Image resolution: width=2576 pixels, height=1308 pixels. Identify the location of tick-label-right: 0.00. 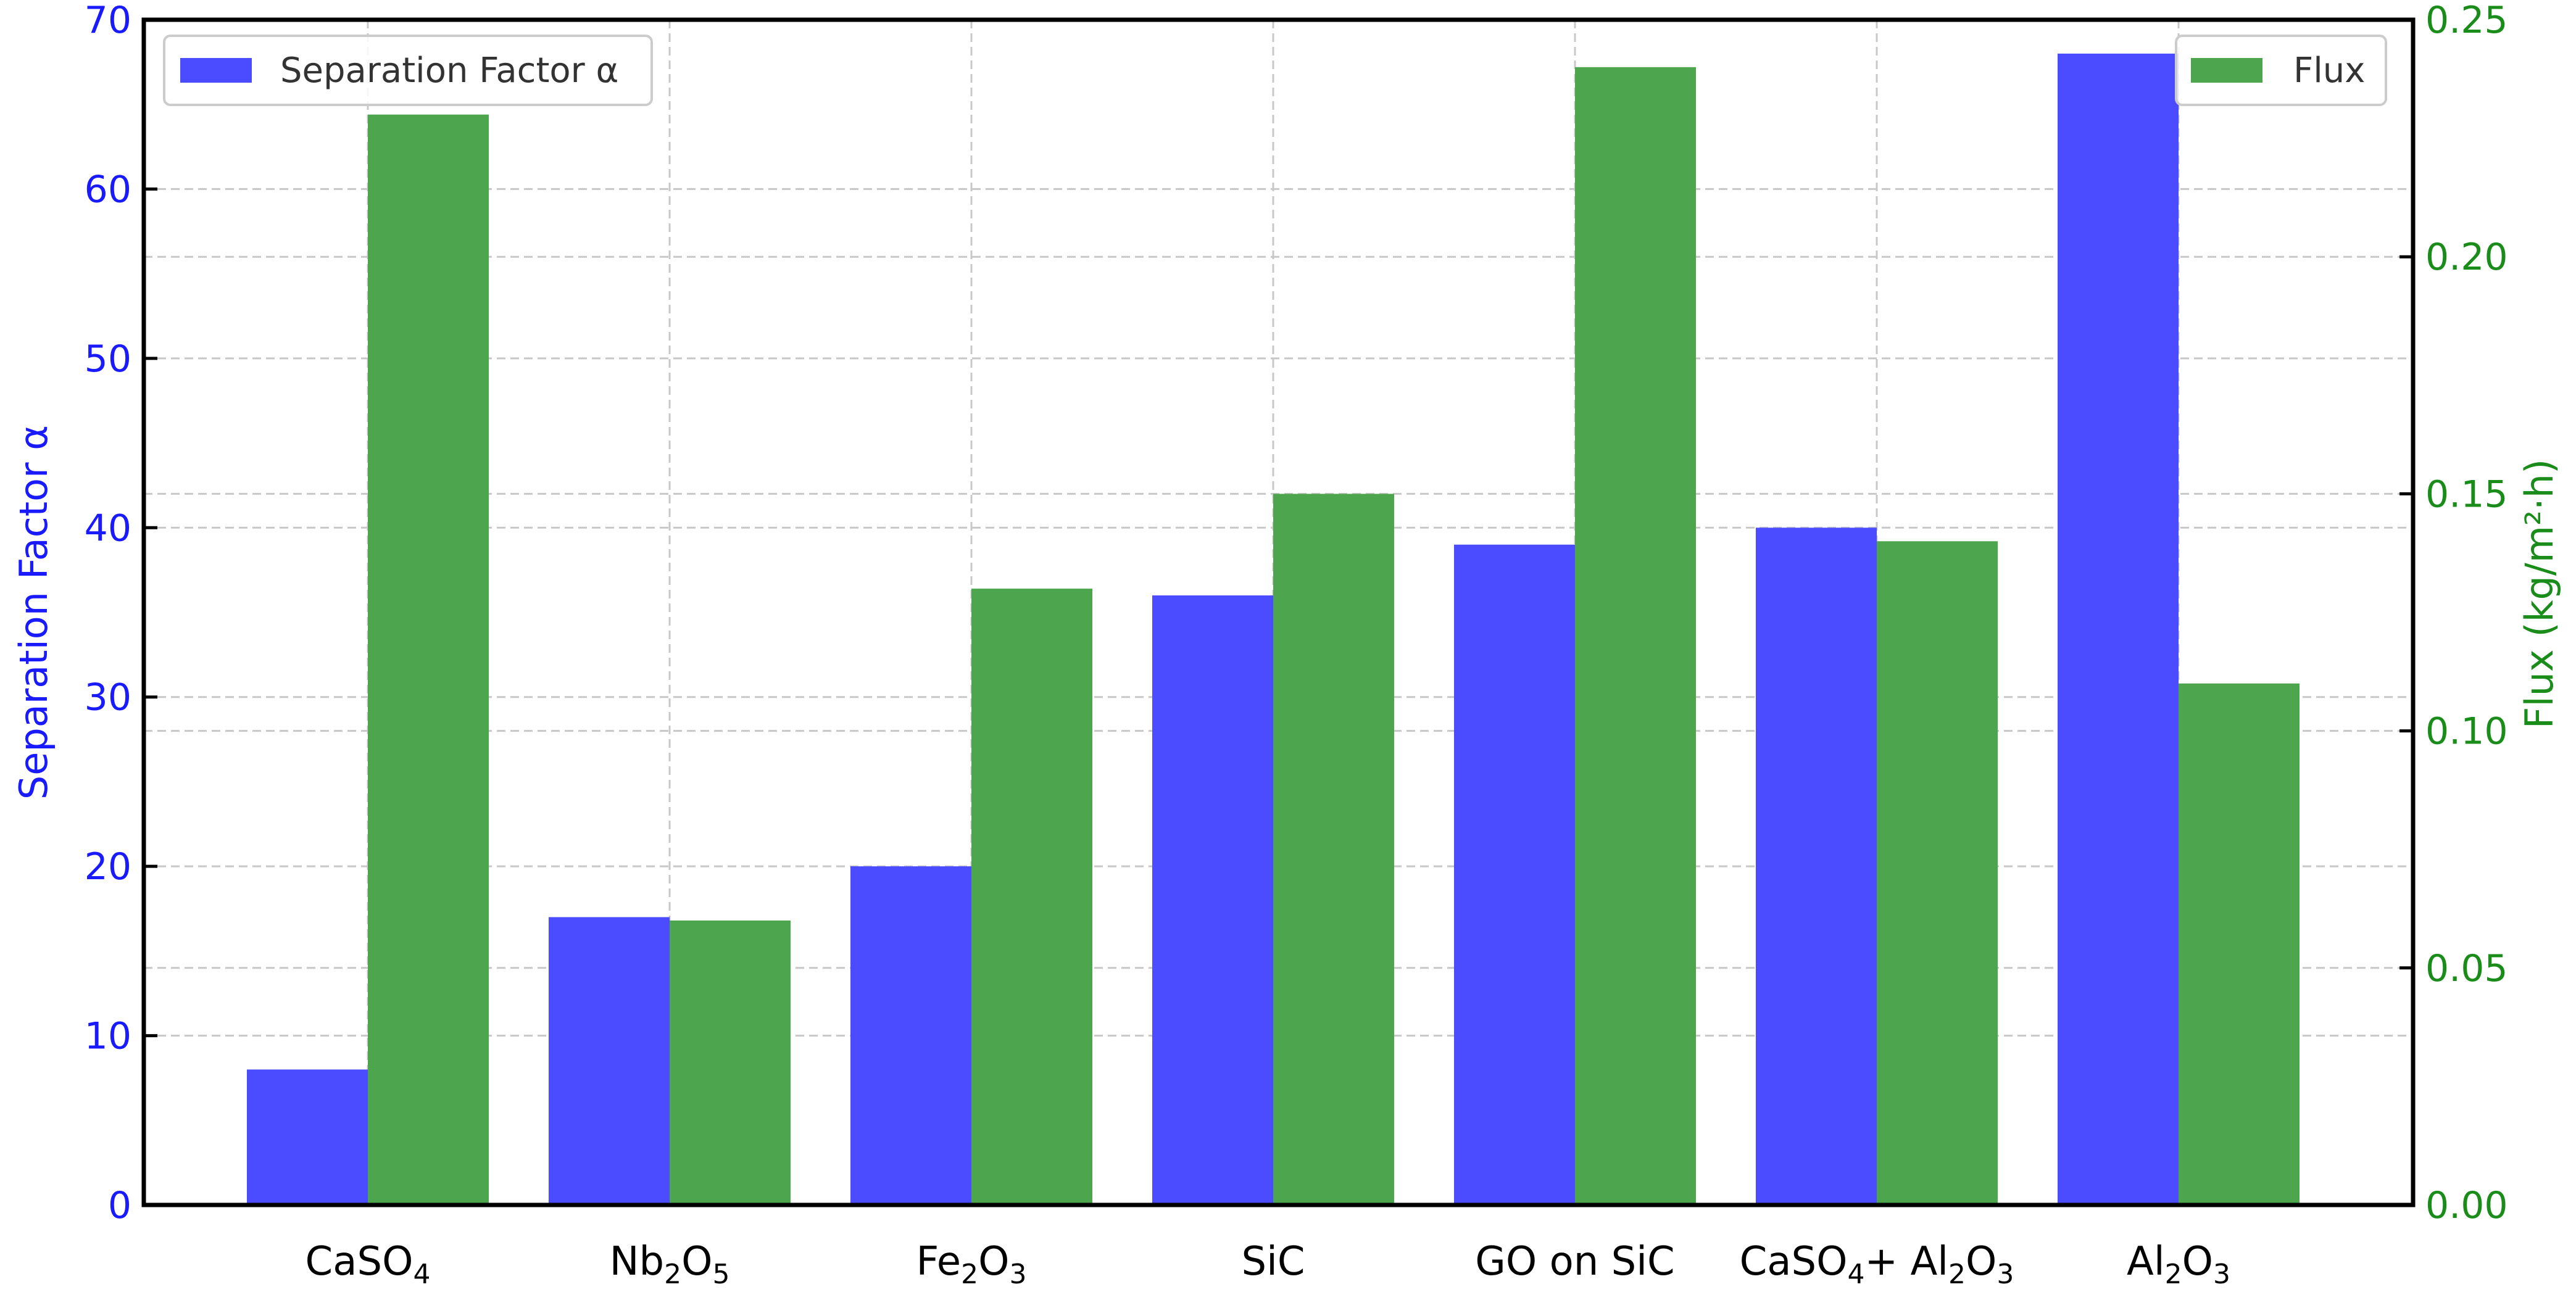
(2466, 1205).